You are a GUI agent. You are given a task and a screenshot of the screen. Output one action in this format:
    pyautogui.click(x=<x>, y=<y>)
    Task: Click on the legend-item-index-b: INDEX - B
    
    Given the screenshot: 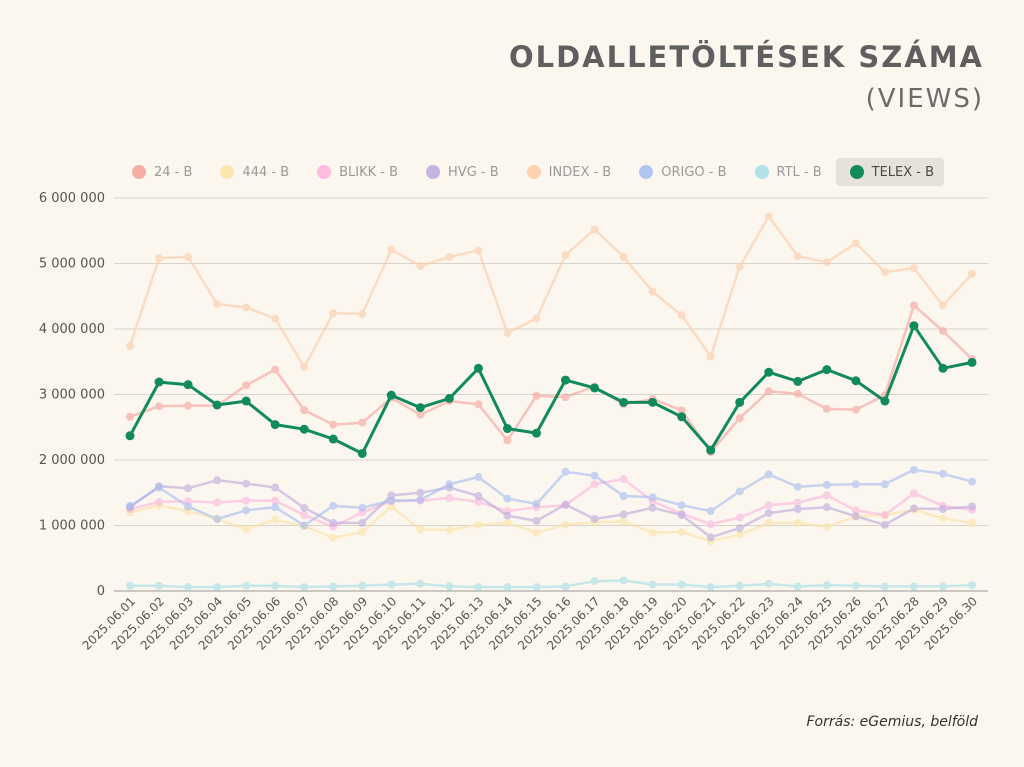 What is the action you would take?
    pyautogui.click(x=567, y=172)
    